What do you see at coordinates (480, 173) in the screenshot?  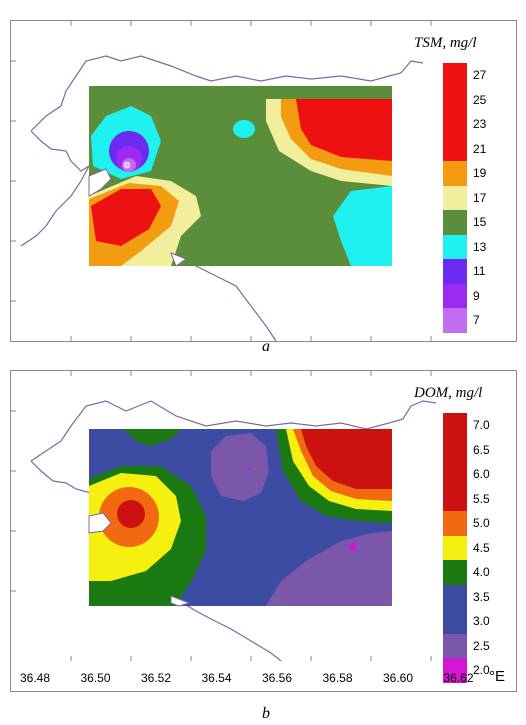 I see `legend-label: 19` at bounding box center [480, 173].